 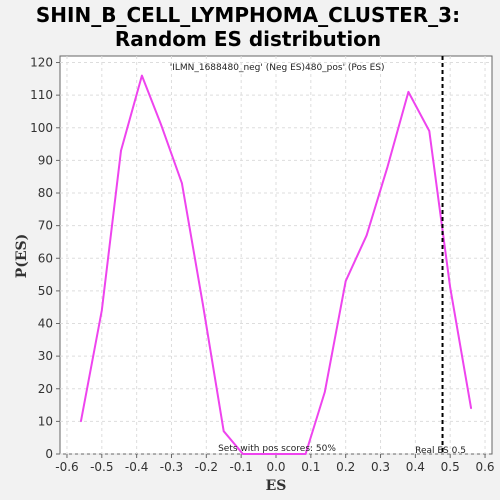 I want to click on pos-scores-annotation: Sets with pos scores: 50%, so click(x=277, y=449).